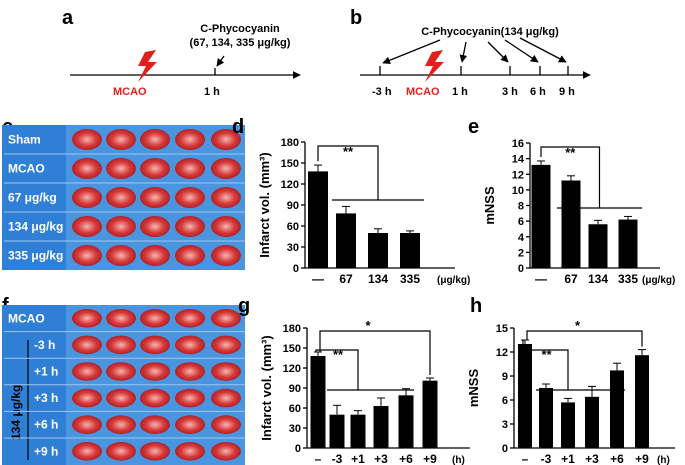  Describe the element at coordinates (26, 318) in the screenshot. I see `row-label: MCAO` at that location.